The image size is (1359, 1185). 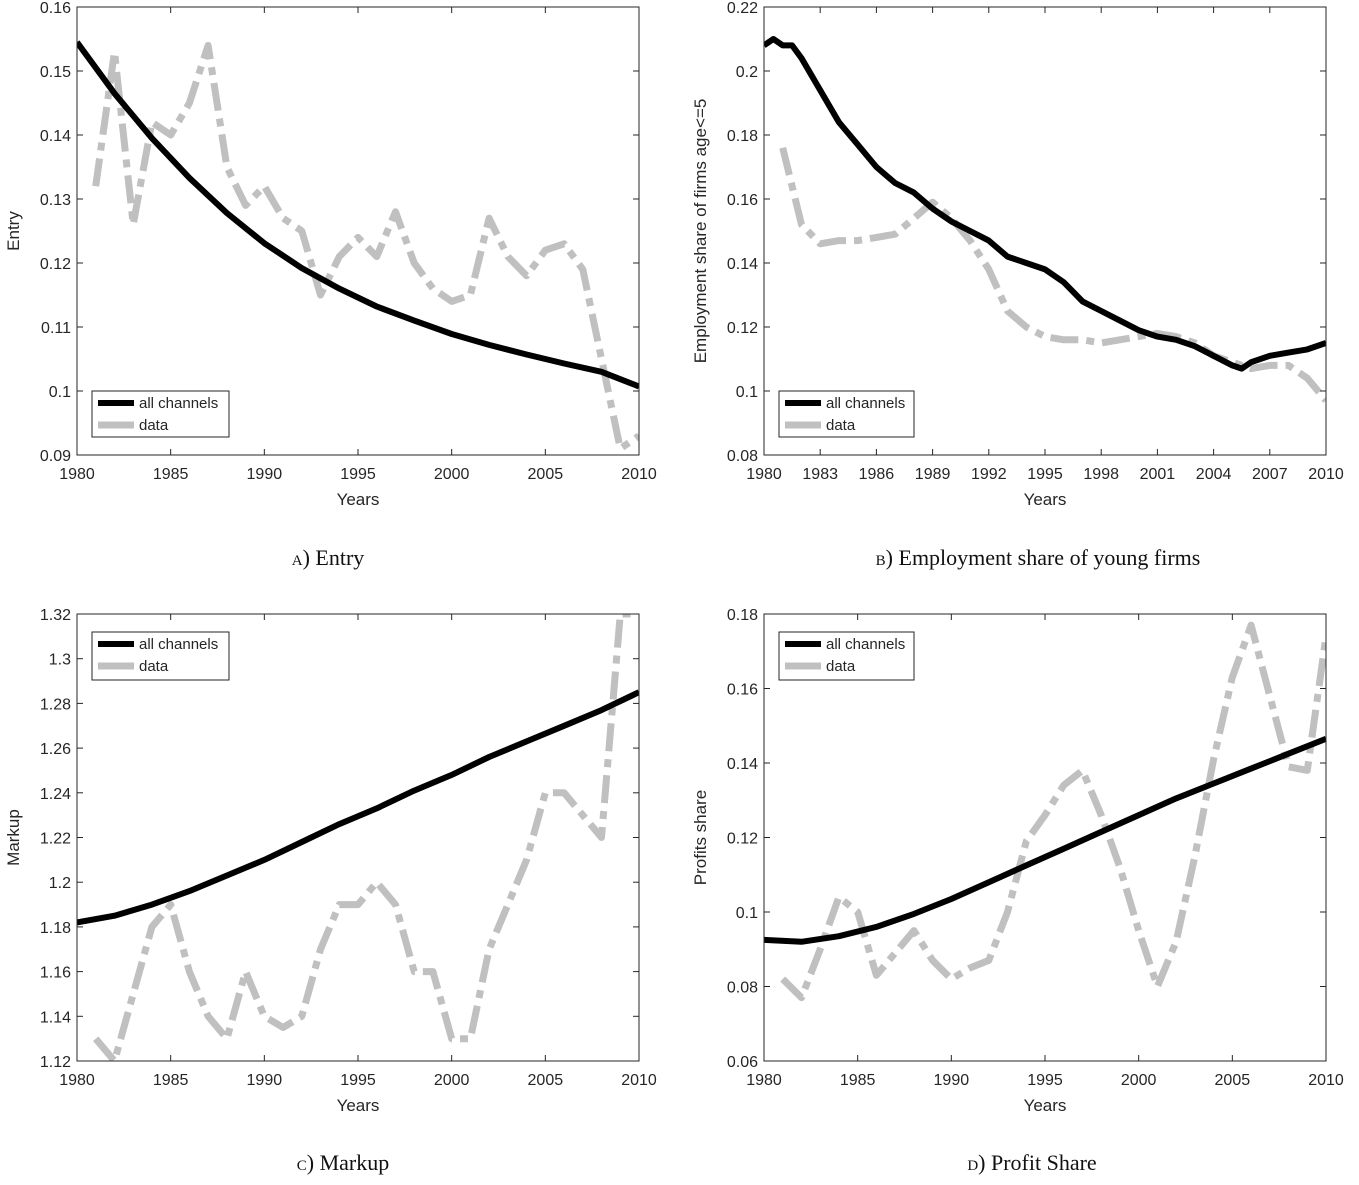 What do you see at coordinates (55, 839) in the screenshot?
I see `y-tick-label: 1.22` at bounding box center [55, 839].